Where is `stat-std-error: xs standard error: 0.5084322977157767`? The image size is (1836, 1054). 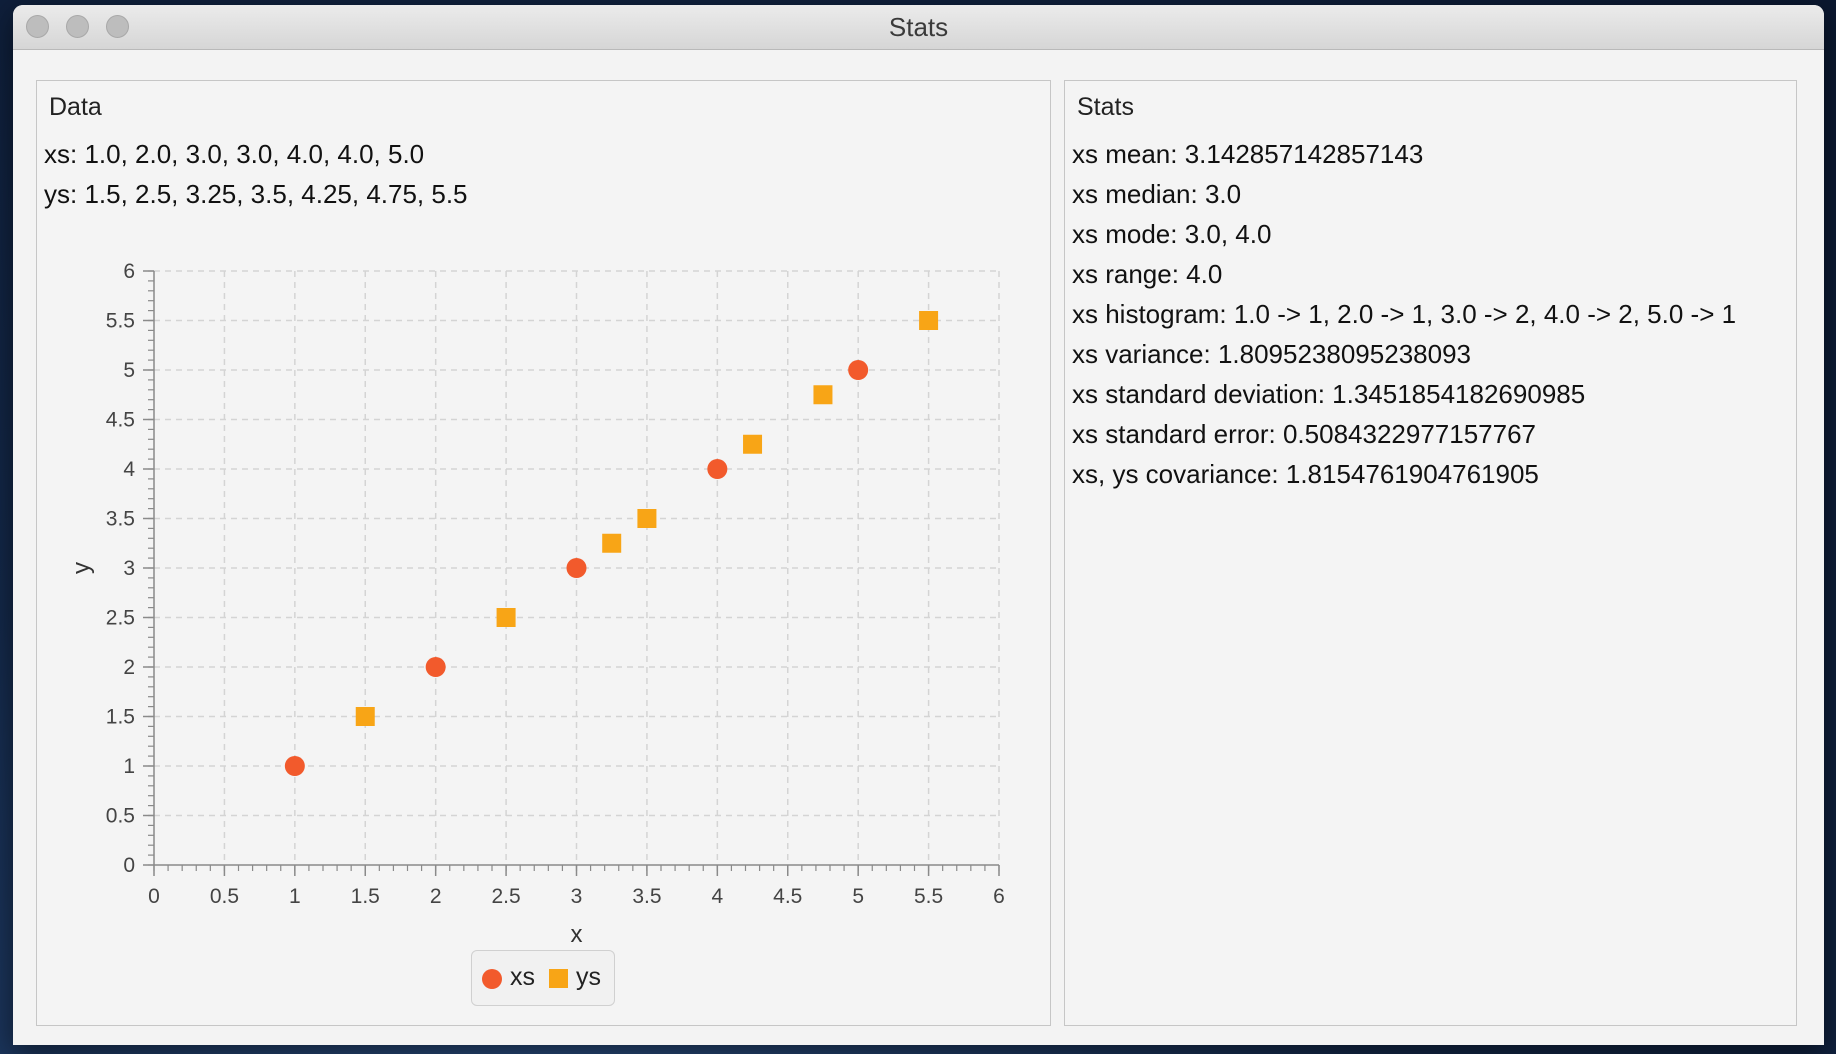 stat-std-error: xs standard error: 0.5084322977157767 is located at coordinates (1304, 434).